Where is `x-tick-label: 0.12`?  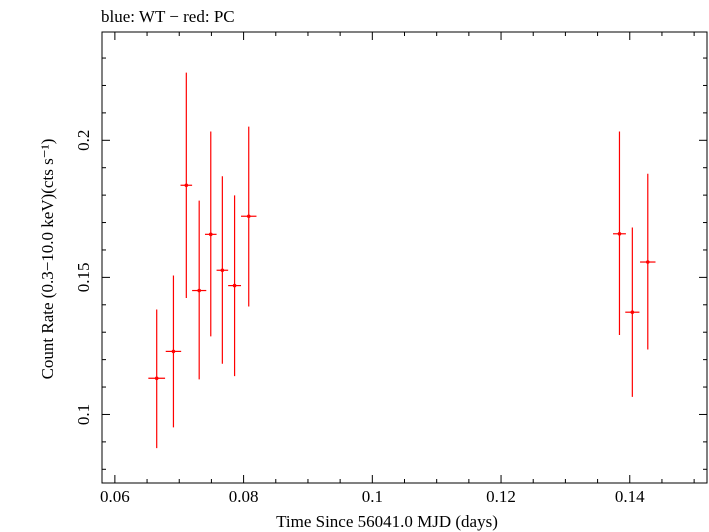 x-tick-label: 0.12 is located at coordinates (501, 496).